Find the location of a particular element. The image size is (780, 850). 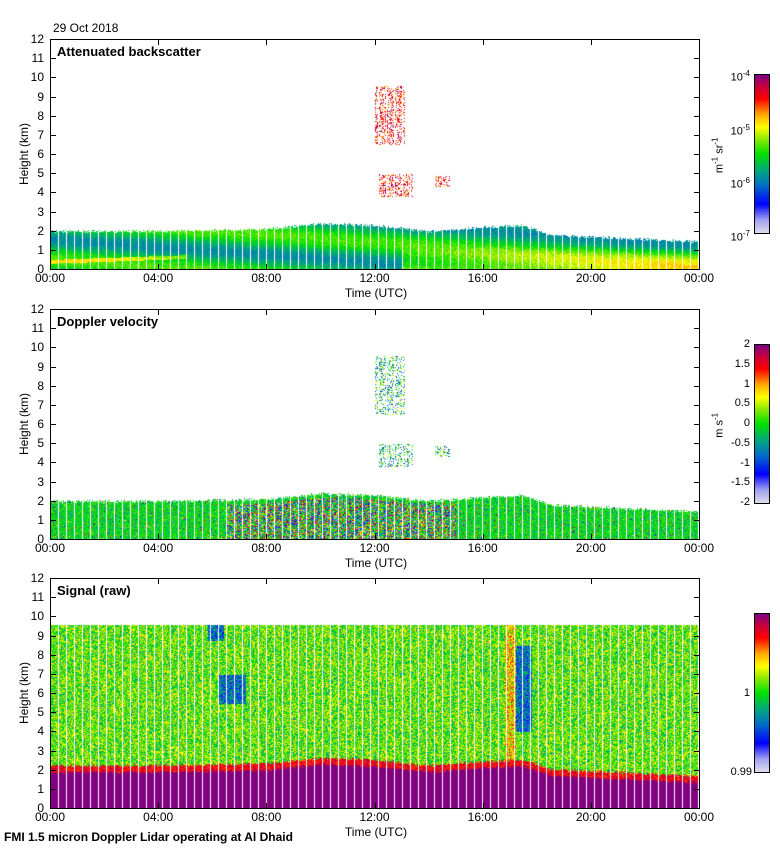

panel-title: Attenuated backscatter is located at coordinates (129, 51).